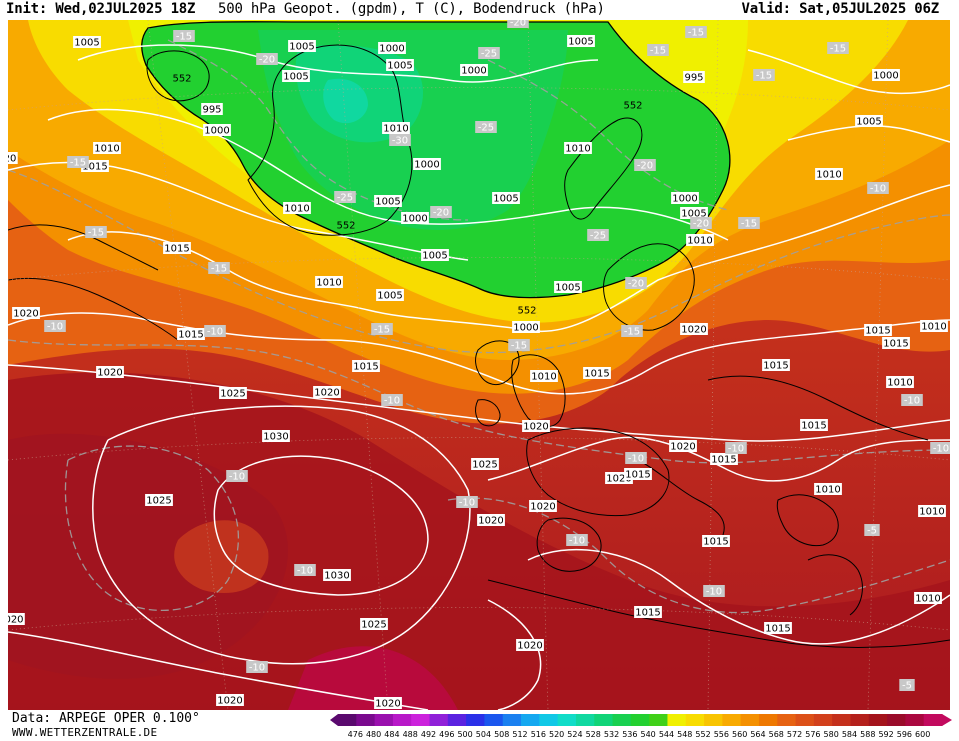  What do you see at coordinates (336, 576) in the screenshot?
I see `svg-text: 1030` at bounding box center [336, 576].